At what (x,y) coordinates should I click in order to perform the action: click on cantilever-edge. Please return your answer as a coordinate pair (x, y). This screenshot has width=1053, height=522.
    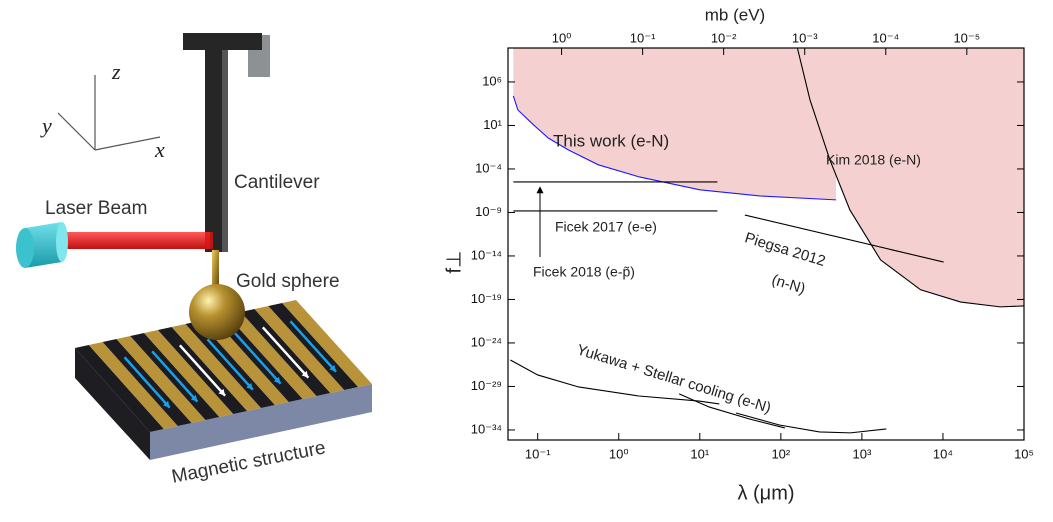
    Looking at the image, I should click on (225, 151).